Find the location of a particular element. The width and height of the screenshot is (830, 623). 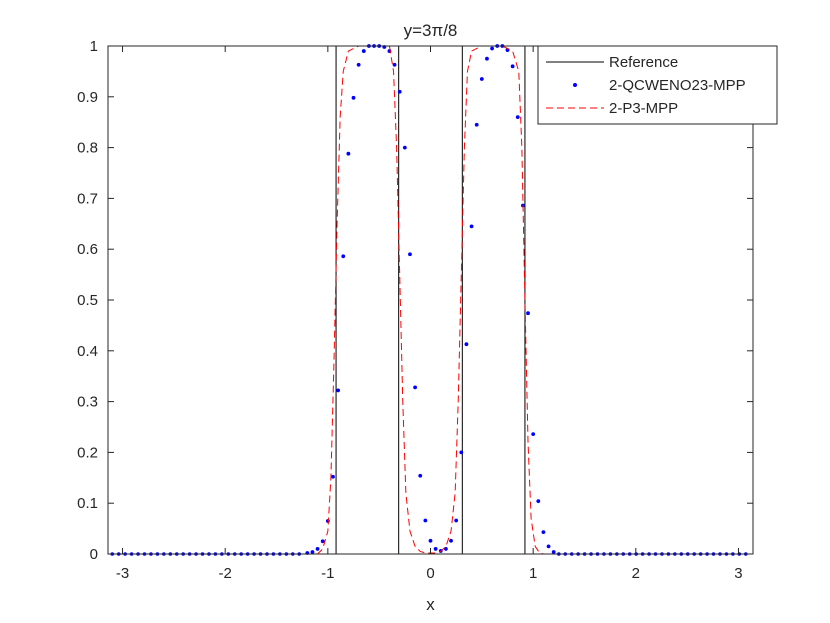

legend-label: Reference is located at coordinates (643, 62).